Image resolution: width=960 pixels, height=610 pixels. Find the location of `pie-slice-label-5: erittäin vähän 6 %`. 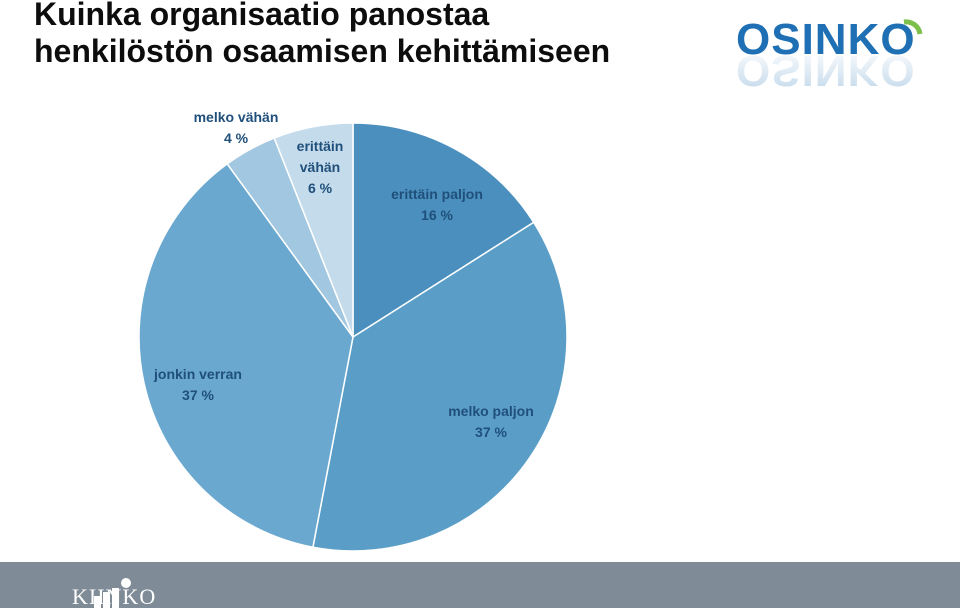

pie-slice-label-5: erittäin vähän 6 % is located at coordinates (320, 167).